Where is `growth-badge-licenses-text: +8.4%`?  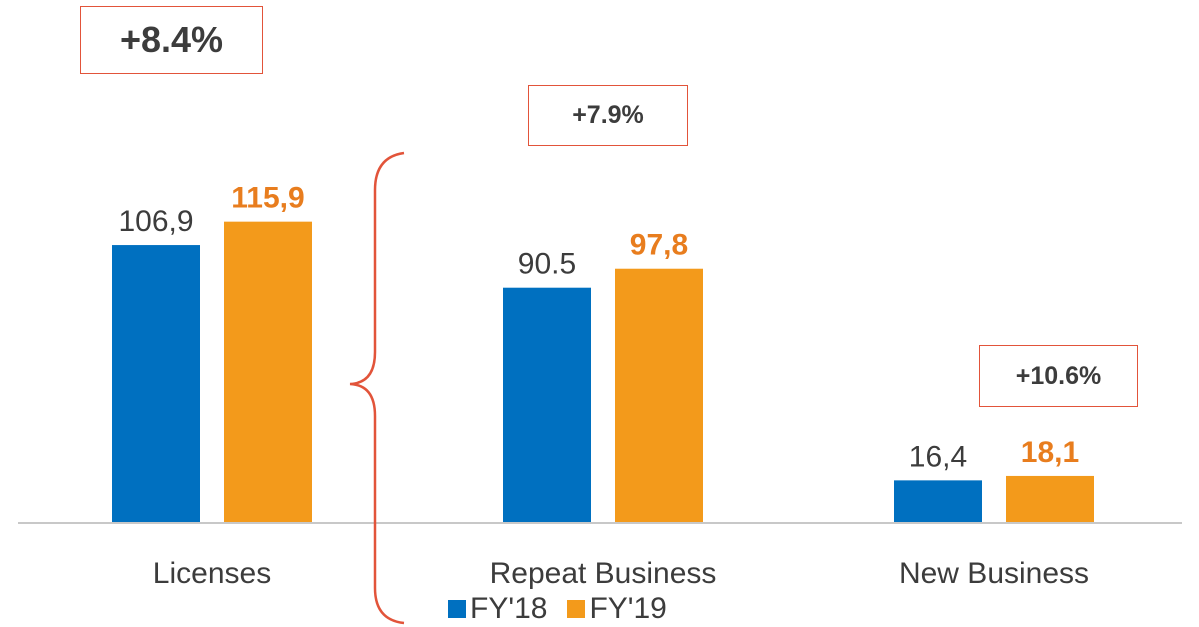
growth-badge-licenses-text: +8.4% is located at coordinates (171, 39).